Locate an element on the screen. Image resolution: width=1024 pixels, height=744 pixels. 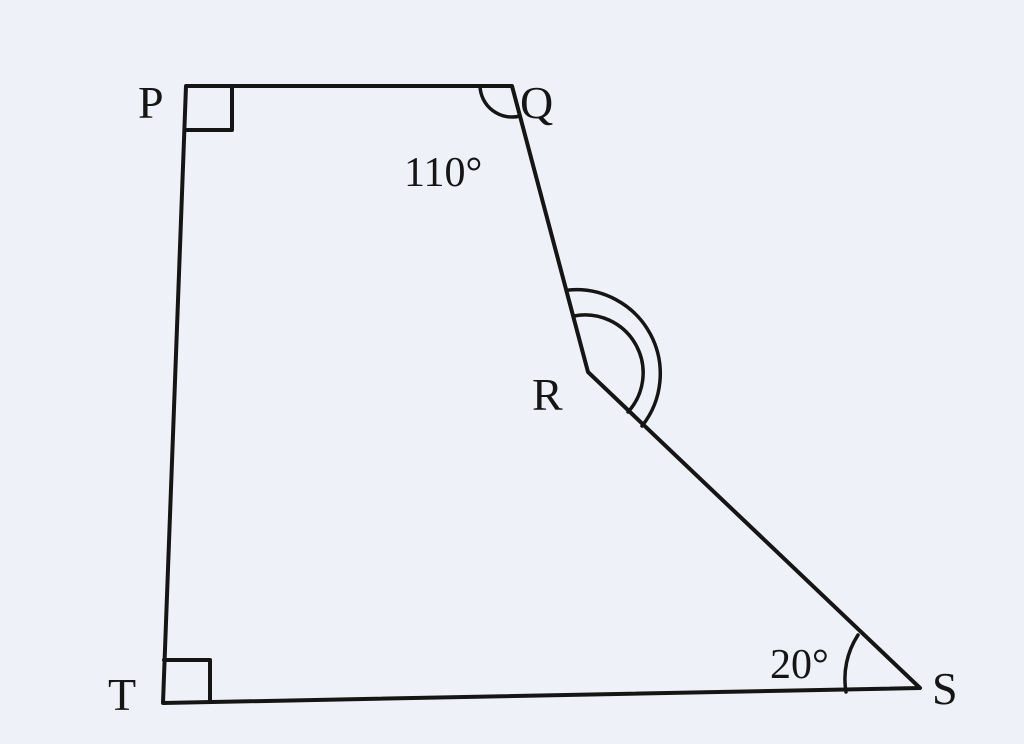
angle-arc-r-inner is located at coordinates (608, 363).